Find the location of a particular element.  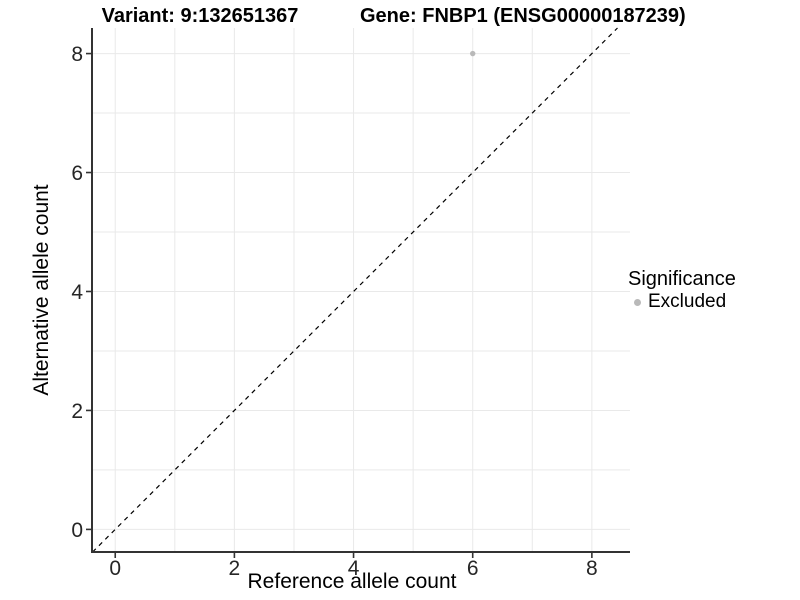

legend-entry-label: Excluded is located at coordinates (687, 301).